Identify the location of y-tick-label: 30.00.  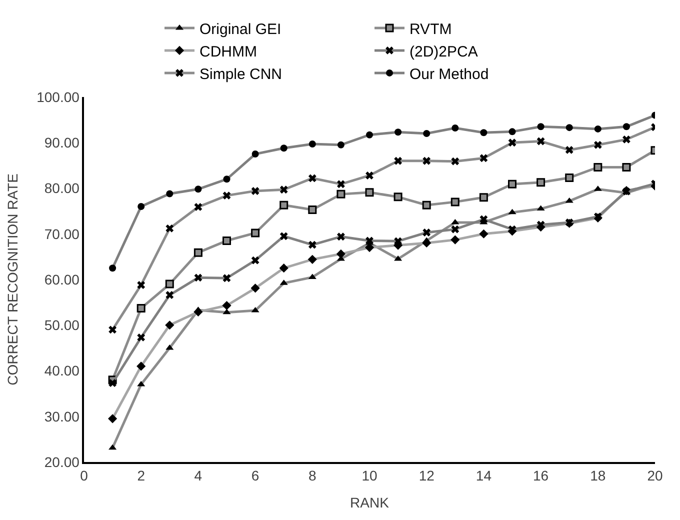
(62, 416).